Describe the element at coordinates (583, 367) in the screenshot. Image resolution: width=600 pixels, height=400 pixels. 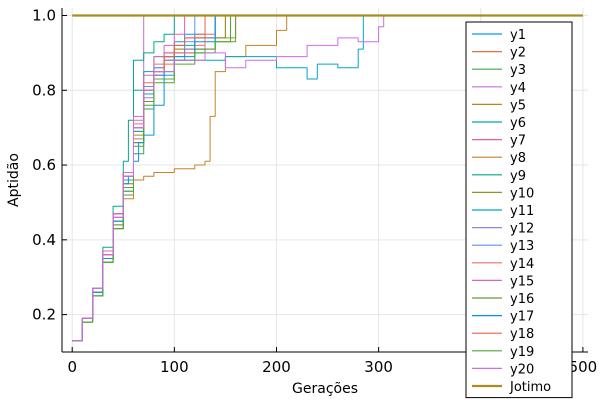
I see `x-tick-label: 500` at that location.